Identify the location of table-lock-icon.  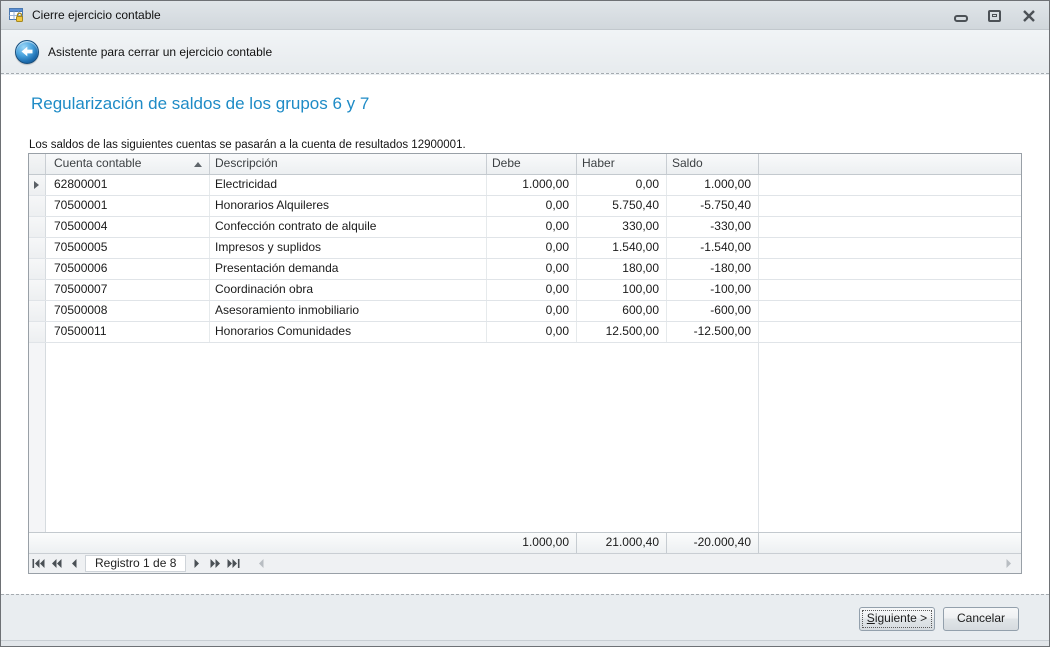
(16, 15).